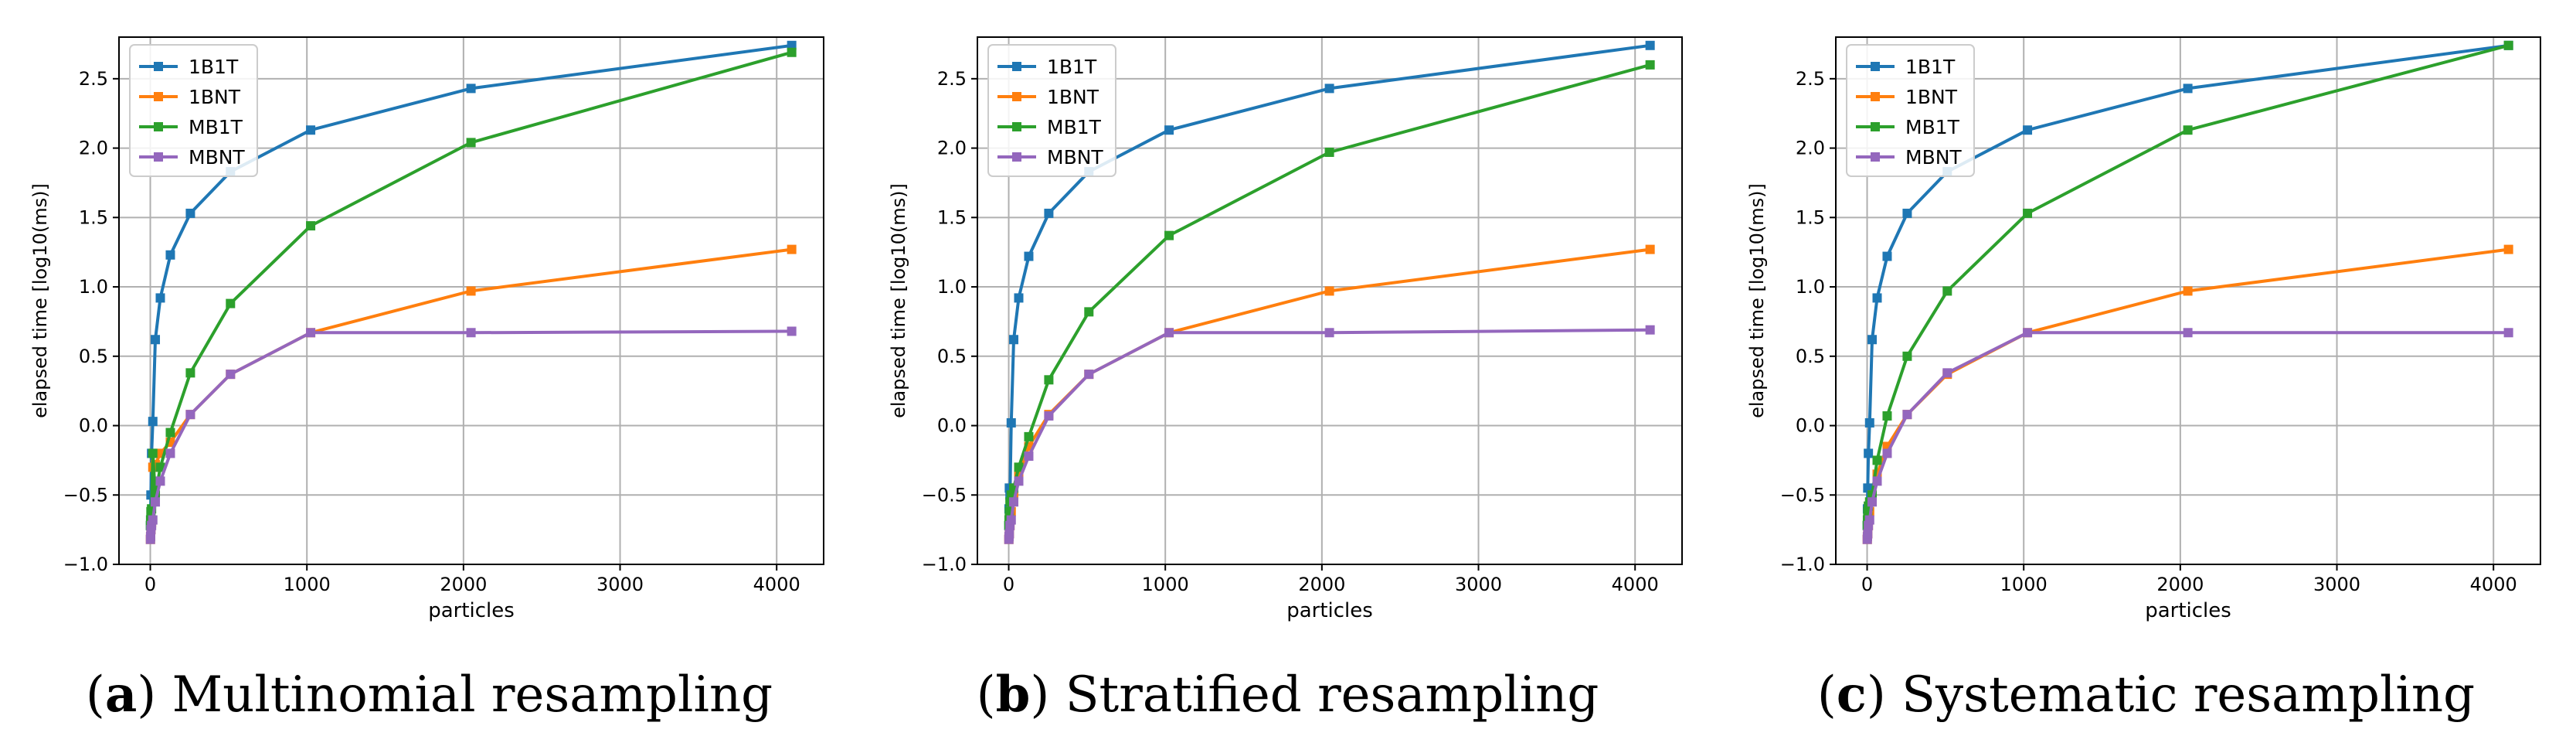 The image size is (2576, 736). Describe the element at coordinates (429, 695) in the screenshot. I see `caption: (a) Multinomial resampling` at that location.